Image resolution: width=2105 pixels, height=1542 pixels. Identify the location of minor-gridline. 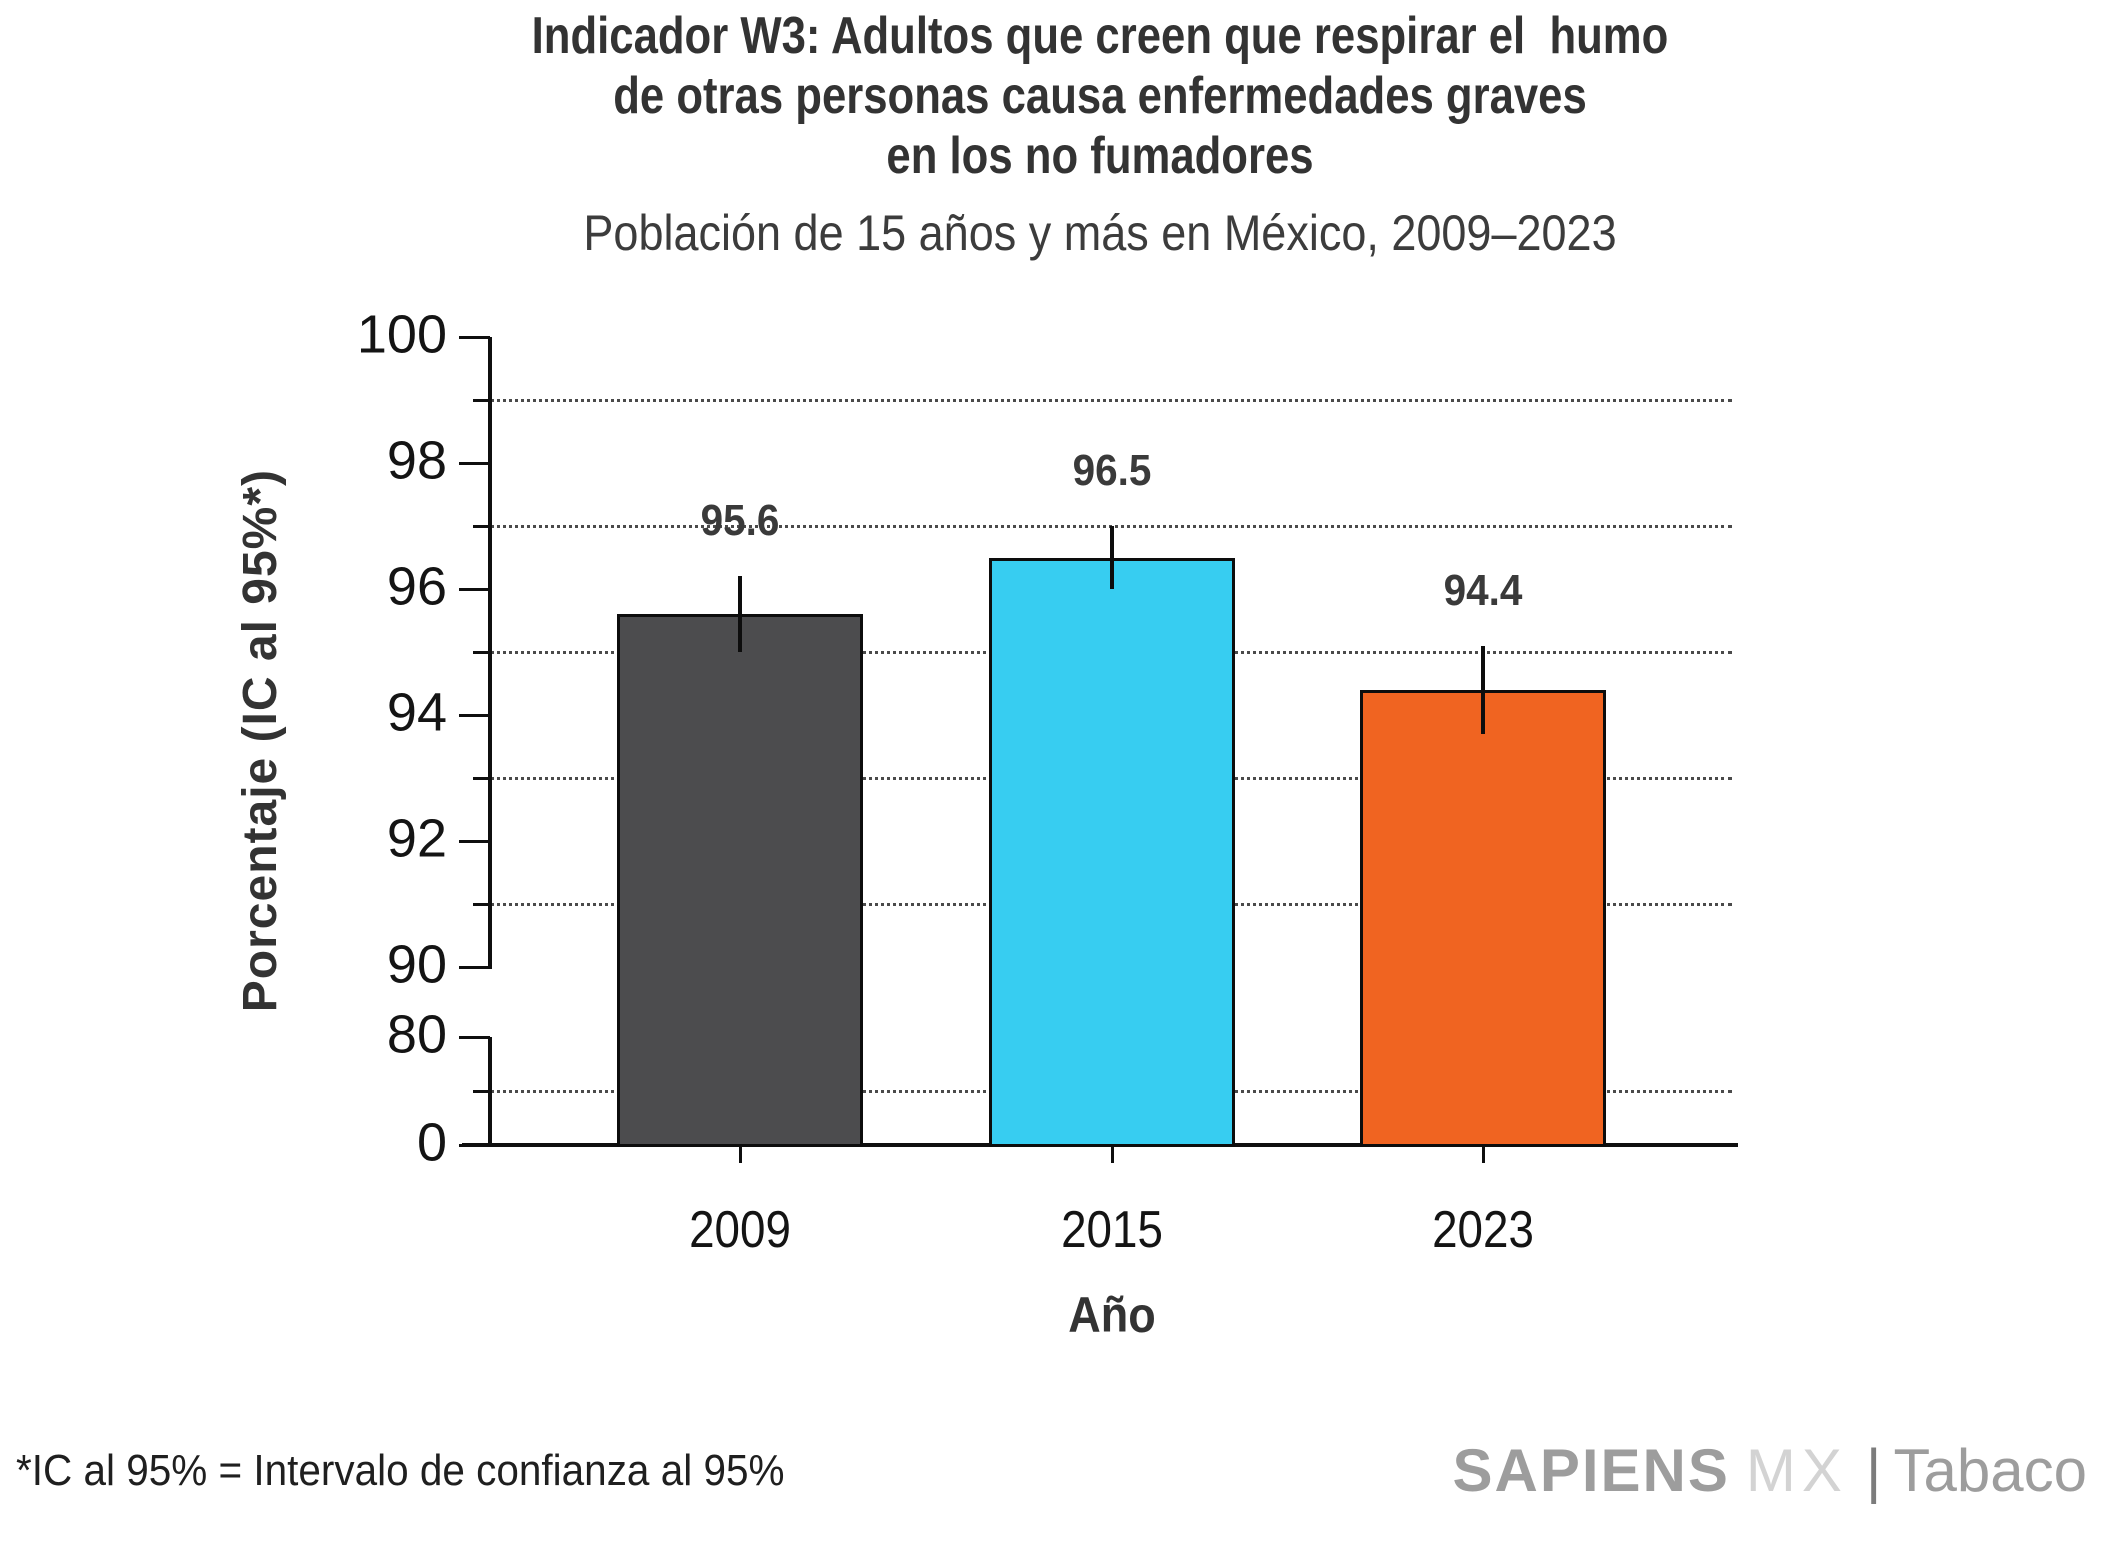
(1111, 400).